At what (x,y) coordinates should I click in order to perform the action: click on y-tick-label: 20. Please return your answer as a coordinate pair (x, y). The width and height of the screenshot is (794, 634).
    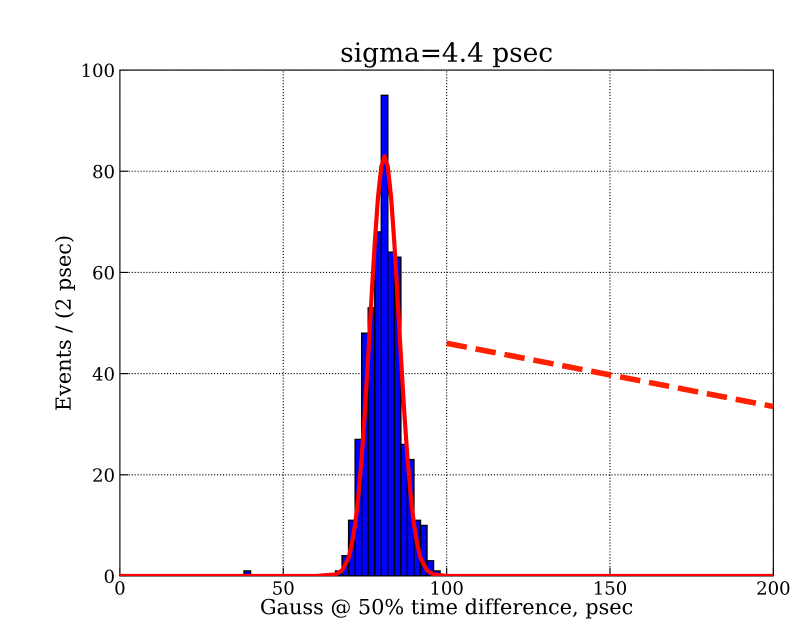
    Looking at the image, I should click on (103, 475).